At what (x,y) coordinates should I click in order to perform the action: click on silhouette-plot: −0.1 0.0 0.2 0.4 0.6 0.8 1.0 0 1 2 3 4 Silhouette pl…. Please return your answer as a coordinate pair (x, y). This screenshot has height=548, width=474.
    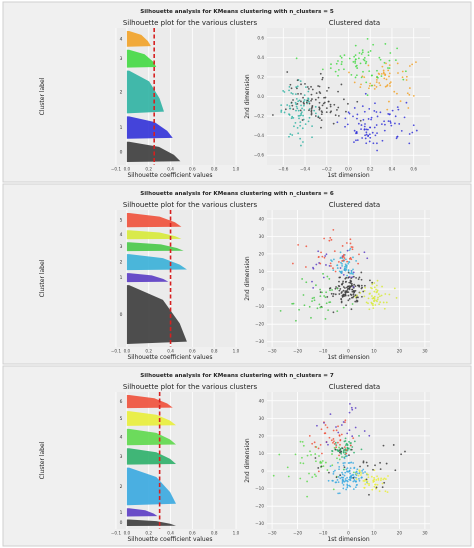
    Looking at the image, I should click on (148, 99).